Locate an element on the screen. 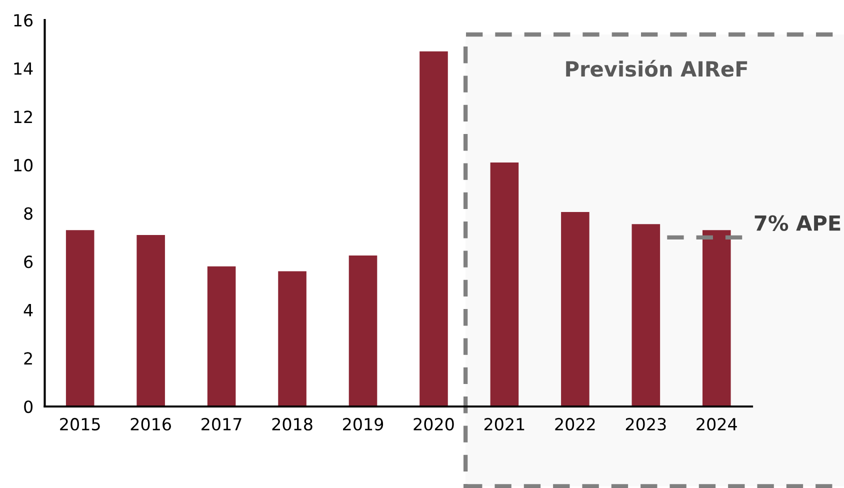  y-tick-label: 16 is located at coordinates (23, 20).